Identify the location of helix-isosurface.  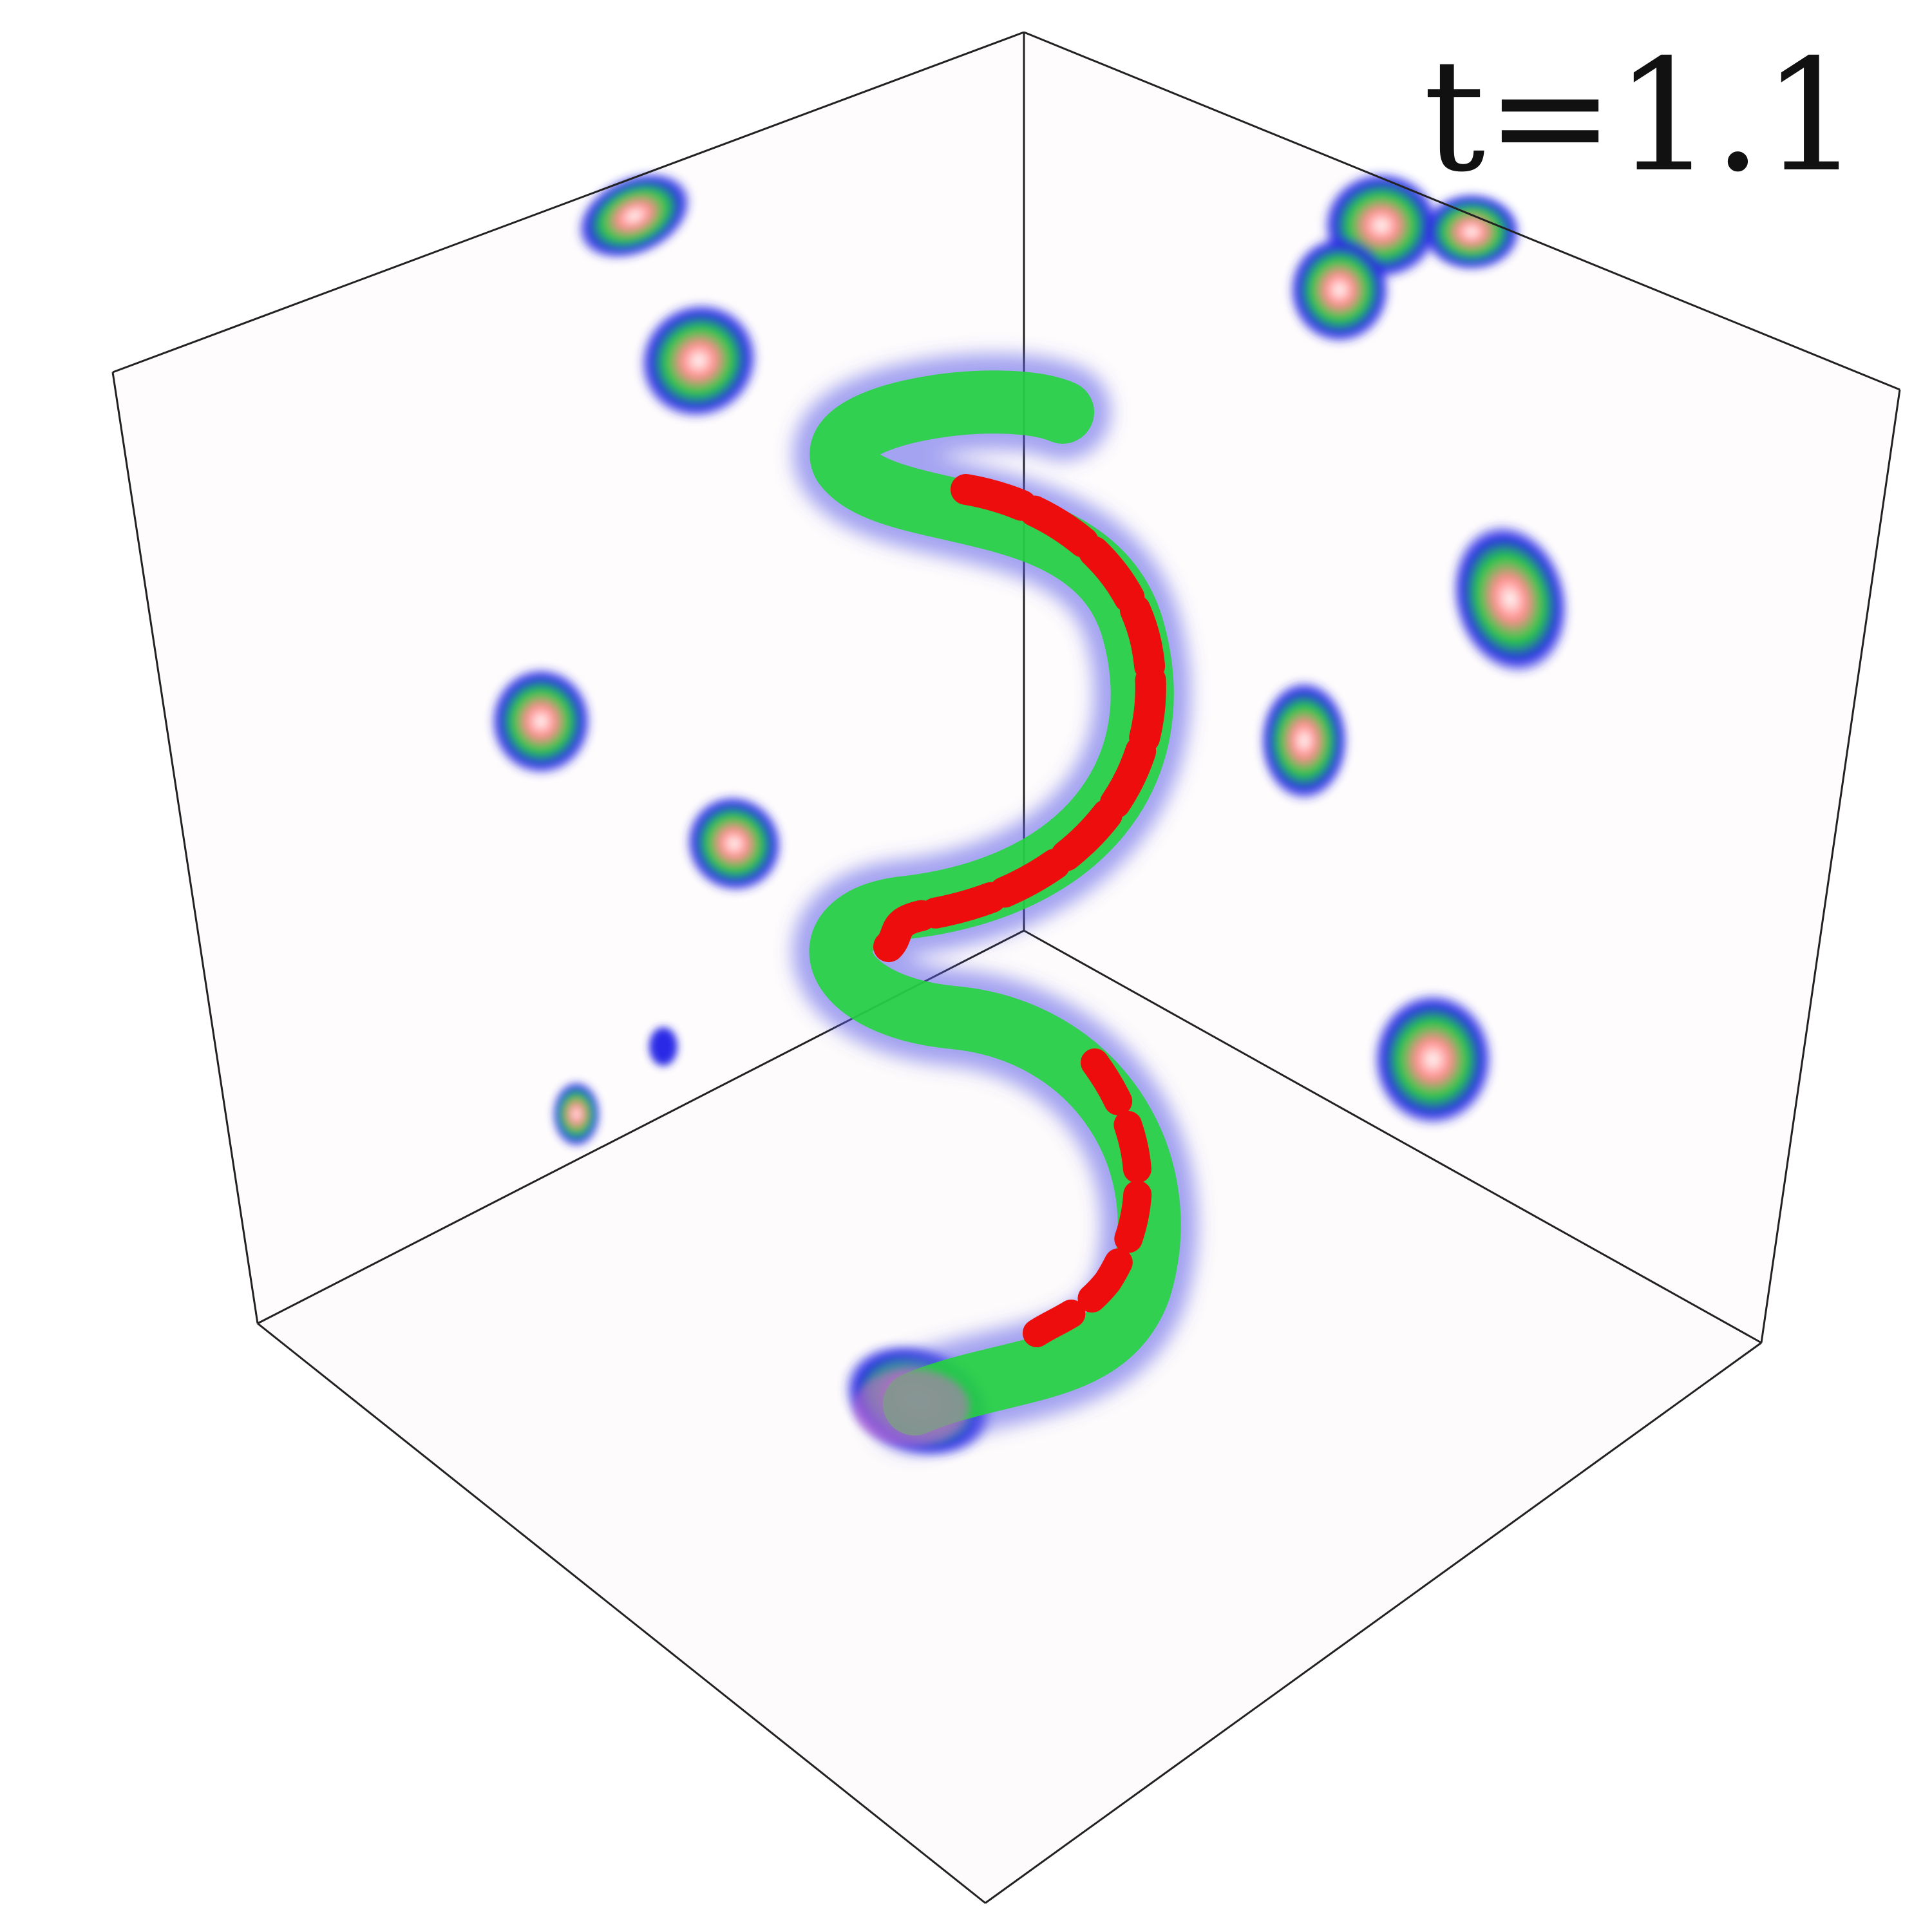
(995, 903).